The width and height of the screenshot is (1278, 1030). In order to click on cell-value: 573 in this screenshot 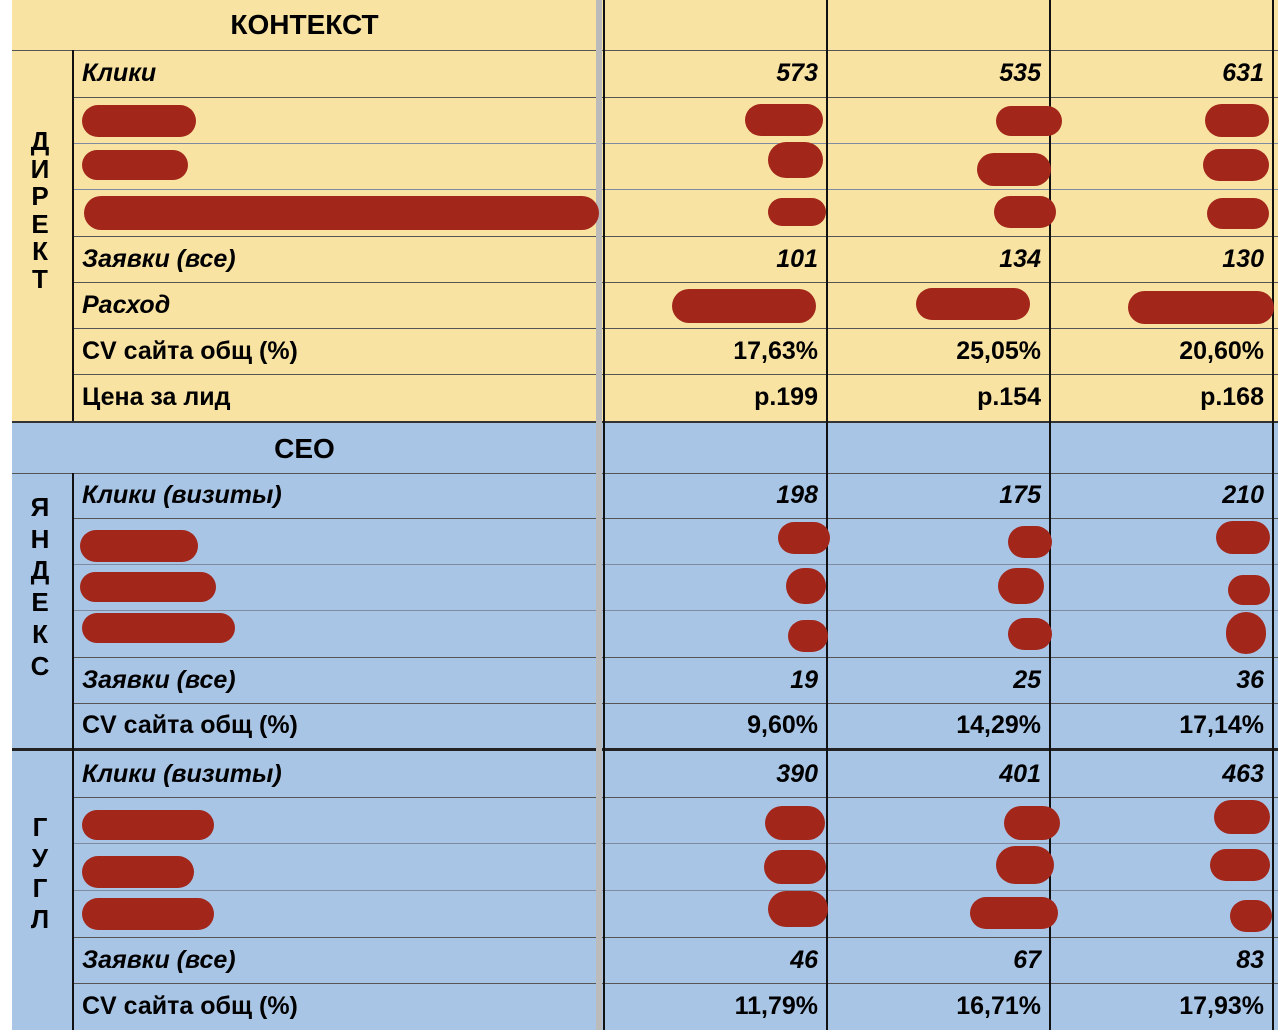, I will do `click(797, 73)`.